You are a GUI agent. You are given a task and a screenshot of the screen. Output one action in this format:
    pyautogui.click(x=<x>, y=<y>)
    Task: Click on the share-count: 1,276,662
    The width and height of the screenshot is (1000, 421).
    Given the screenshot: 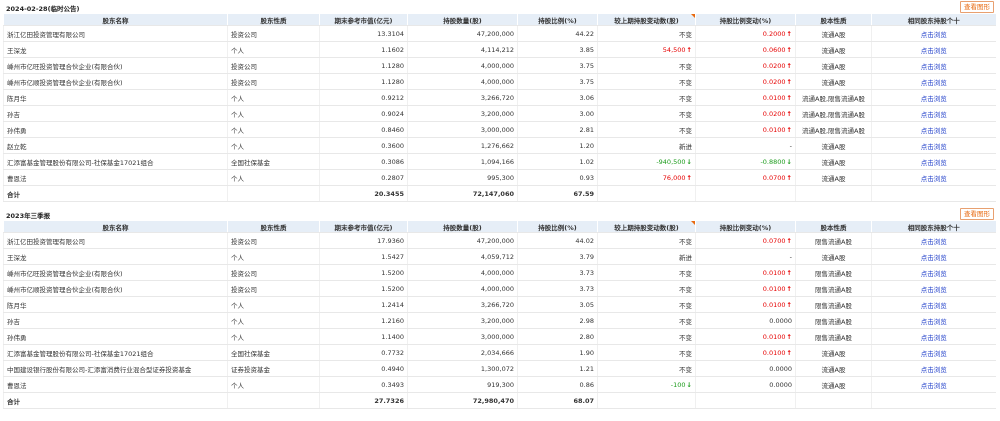 What is the action you would take?
    pyautogui.click(x=462, y=145)
    